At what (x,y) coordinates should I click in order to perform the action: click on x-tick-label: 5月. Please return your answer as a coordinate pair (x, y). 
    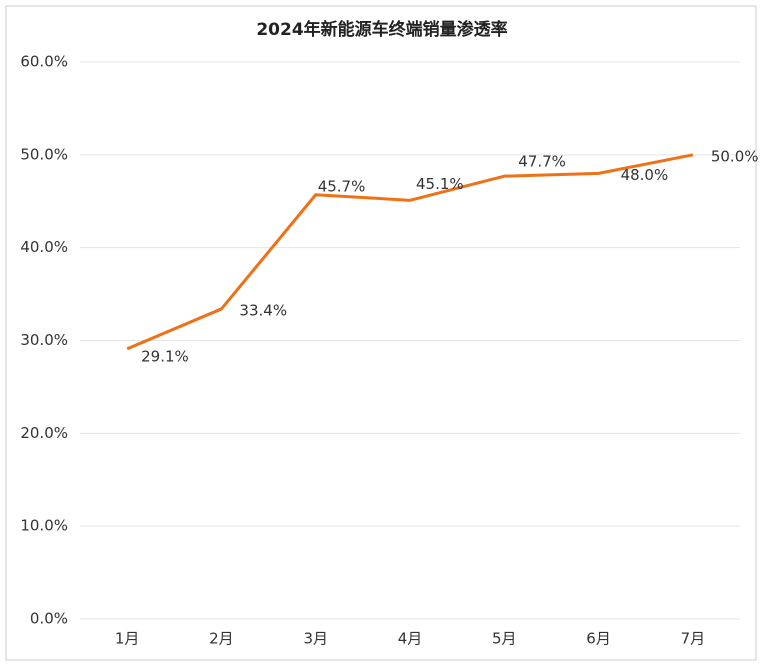
    Looking at the image, I should click on (504, 639).